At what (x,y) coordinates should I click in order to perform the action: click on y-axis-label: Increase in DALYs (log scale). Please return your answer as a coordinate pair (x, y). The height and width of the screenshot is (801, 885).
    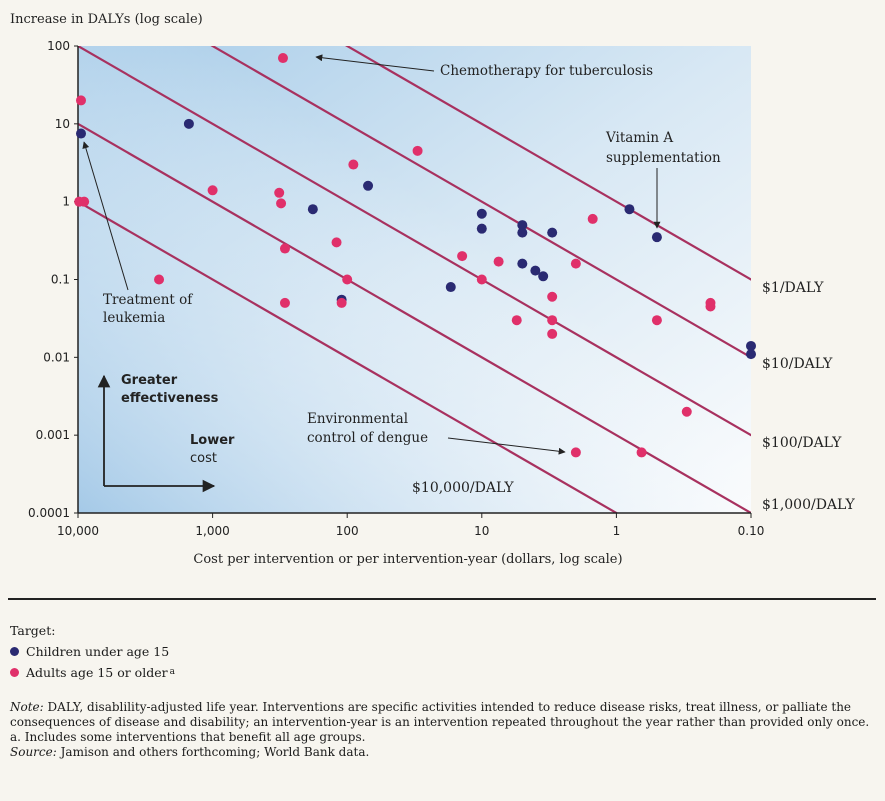
    Looking at the image, I should click on (106, 19).